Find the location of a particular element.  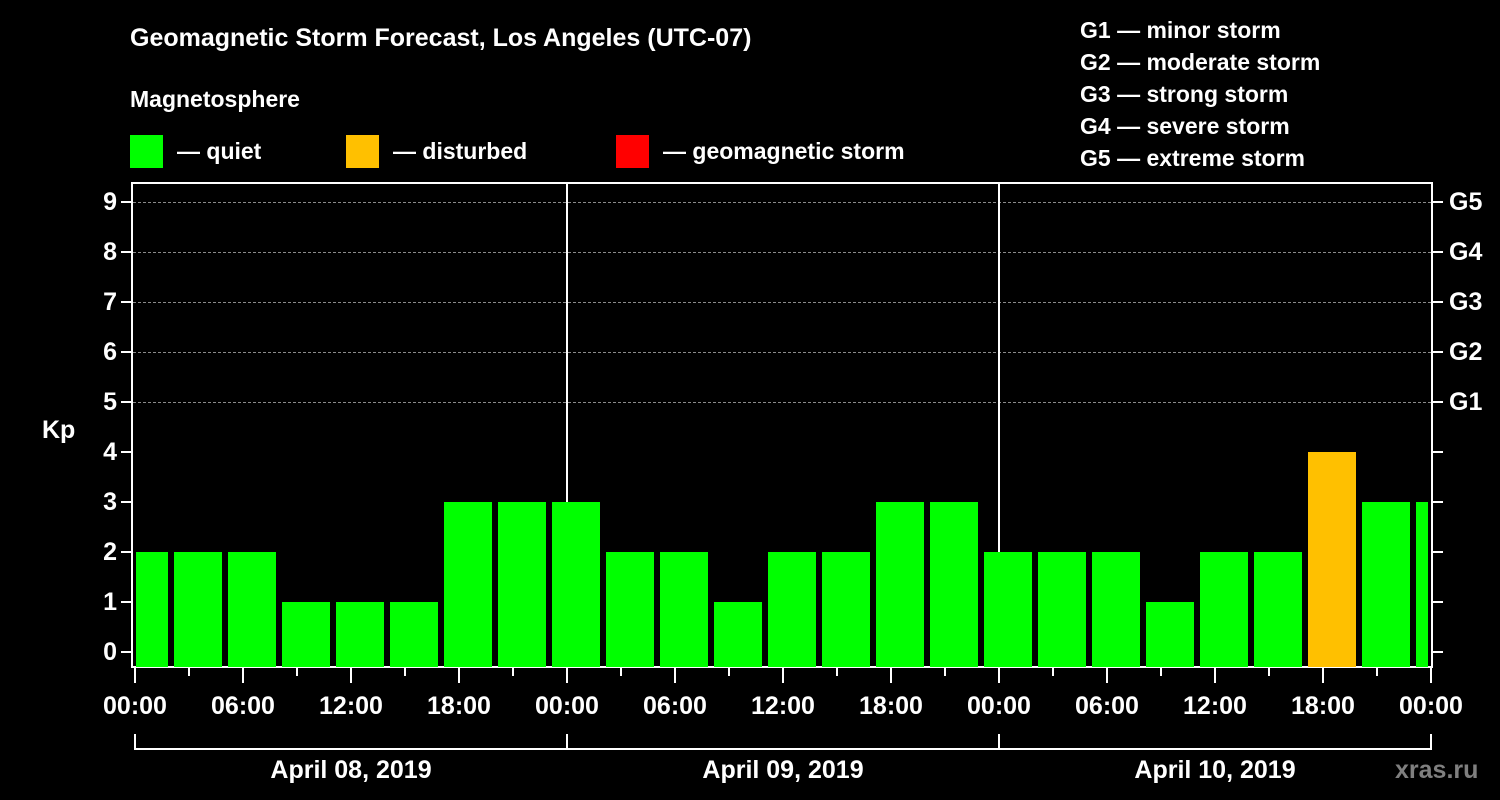

date-label: April 08, 2019 is located at coordinates (351, 770).